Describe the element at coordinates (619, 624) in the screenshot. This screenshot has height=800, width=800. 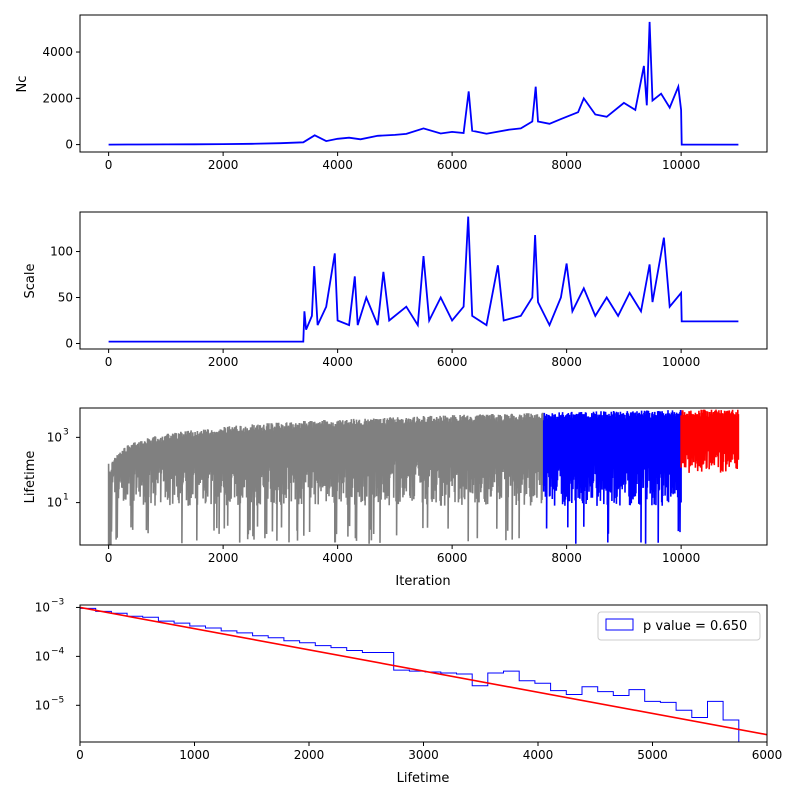
I see `legend-swatch` at that location.